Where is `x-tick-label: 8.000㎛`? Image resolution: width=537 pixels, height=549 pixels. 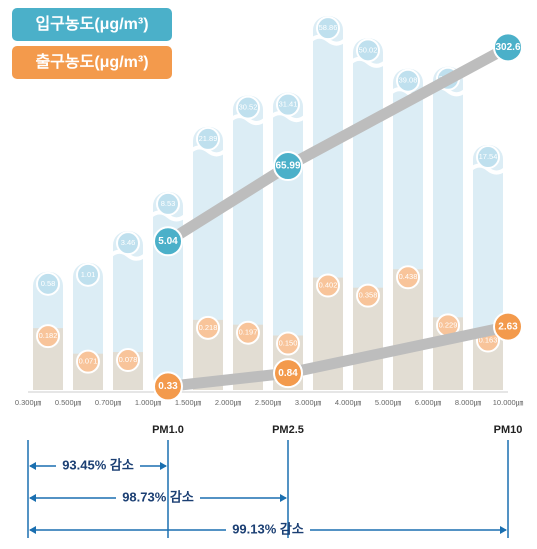
x-tick-label: 8.000㎛ is located at coordinates (468, 403).